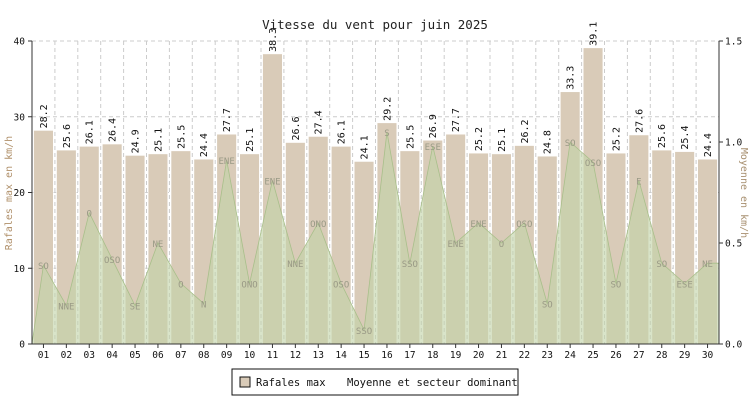 The image size is (750, 400). What do you see at coordinates (501, 245) in the screenshot?
I see `sector-label-21: O` at bounding box center [501, 245].